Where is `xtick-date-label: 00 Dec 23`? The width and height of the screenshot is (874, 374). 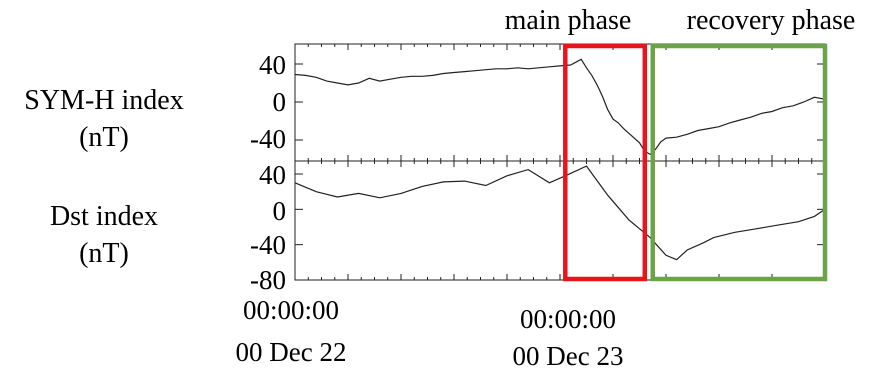
xtick-date-label: 00 Dec 23 is located at coordinates (568, 356).